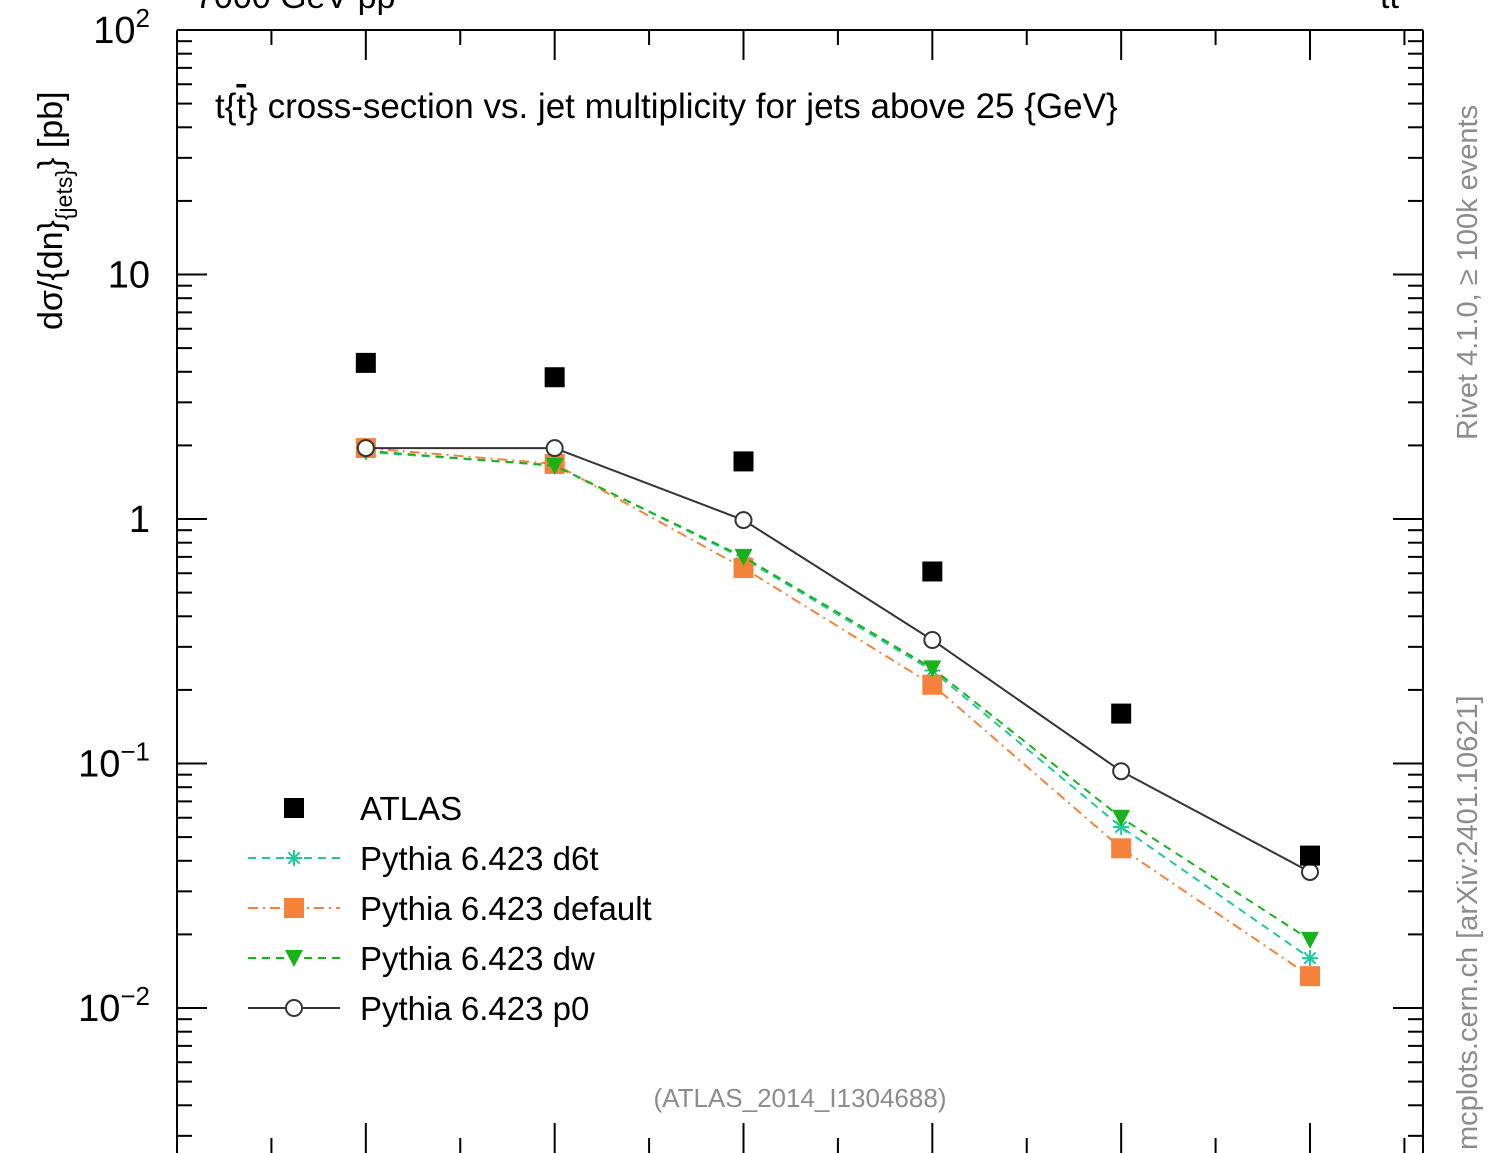  I want to click on legend-label: Pythia 6.423 dw, so click(477, 958).